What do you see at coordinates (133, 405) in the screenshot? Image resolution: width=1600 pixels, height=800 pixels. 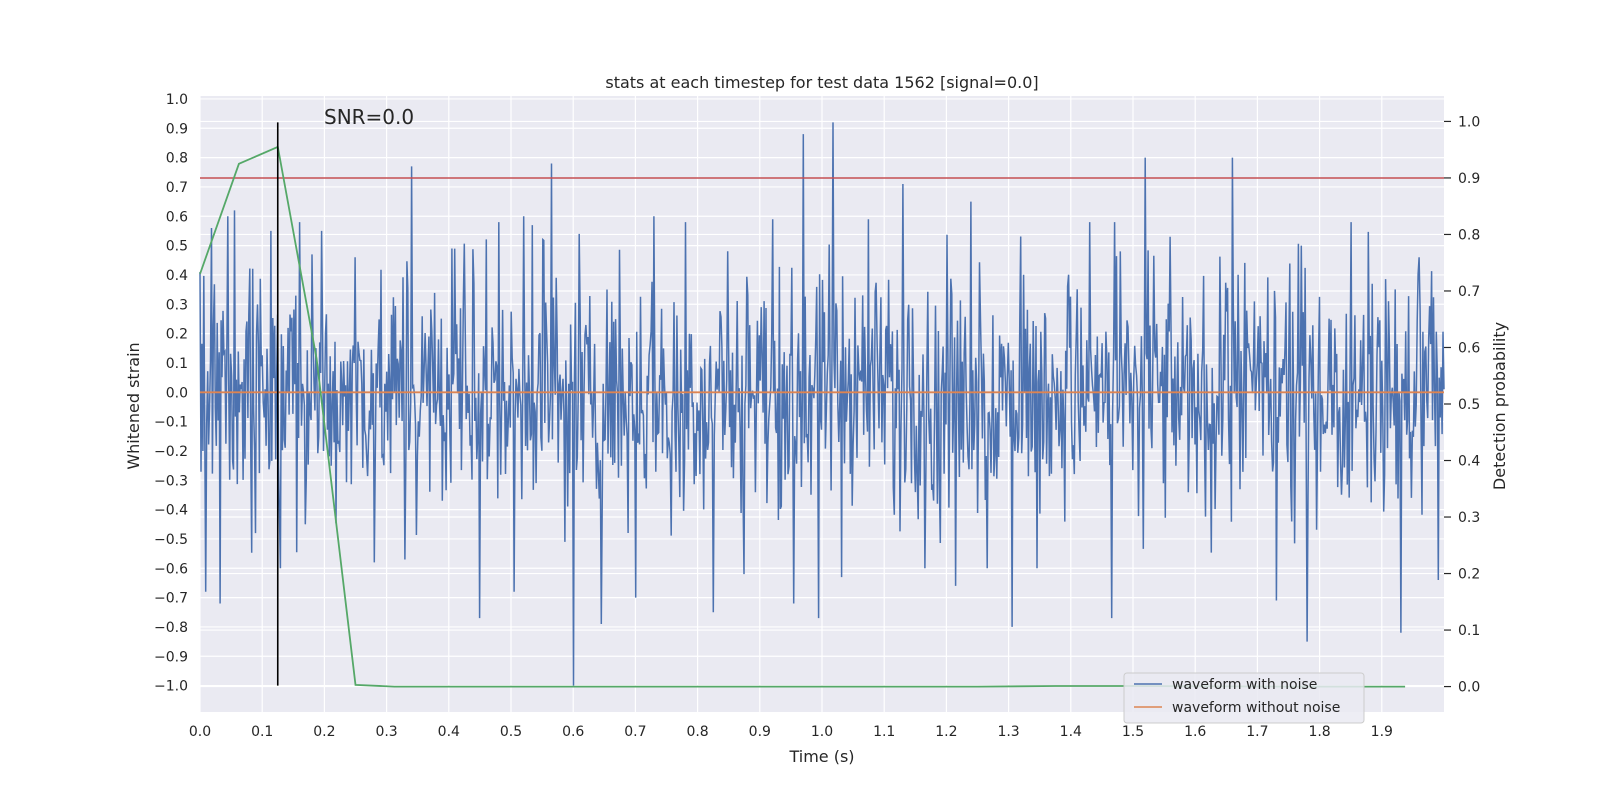 I see `y-axis-title: Whitened strain` at bounding box center [133, 405].